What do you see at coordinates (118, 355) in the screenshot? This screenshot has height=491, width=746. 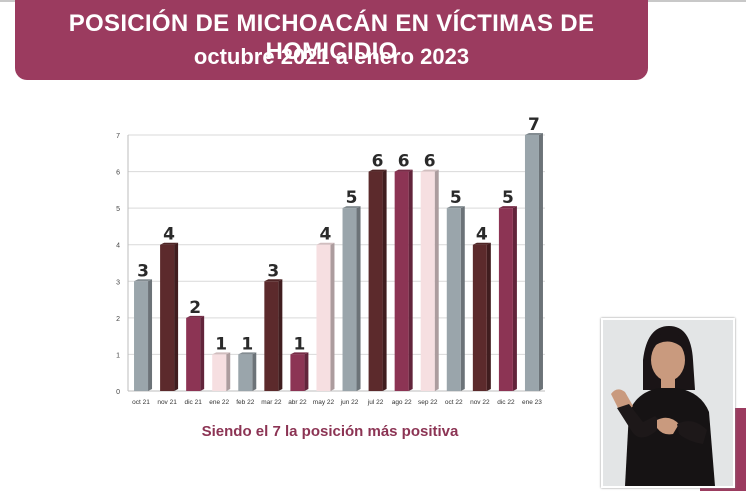 I see `y-tick-label: 1` at bounding box center [118, 355].